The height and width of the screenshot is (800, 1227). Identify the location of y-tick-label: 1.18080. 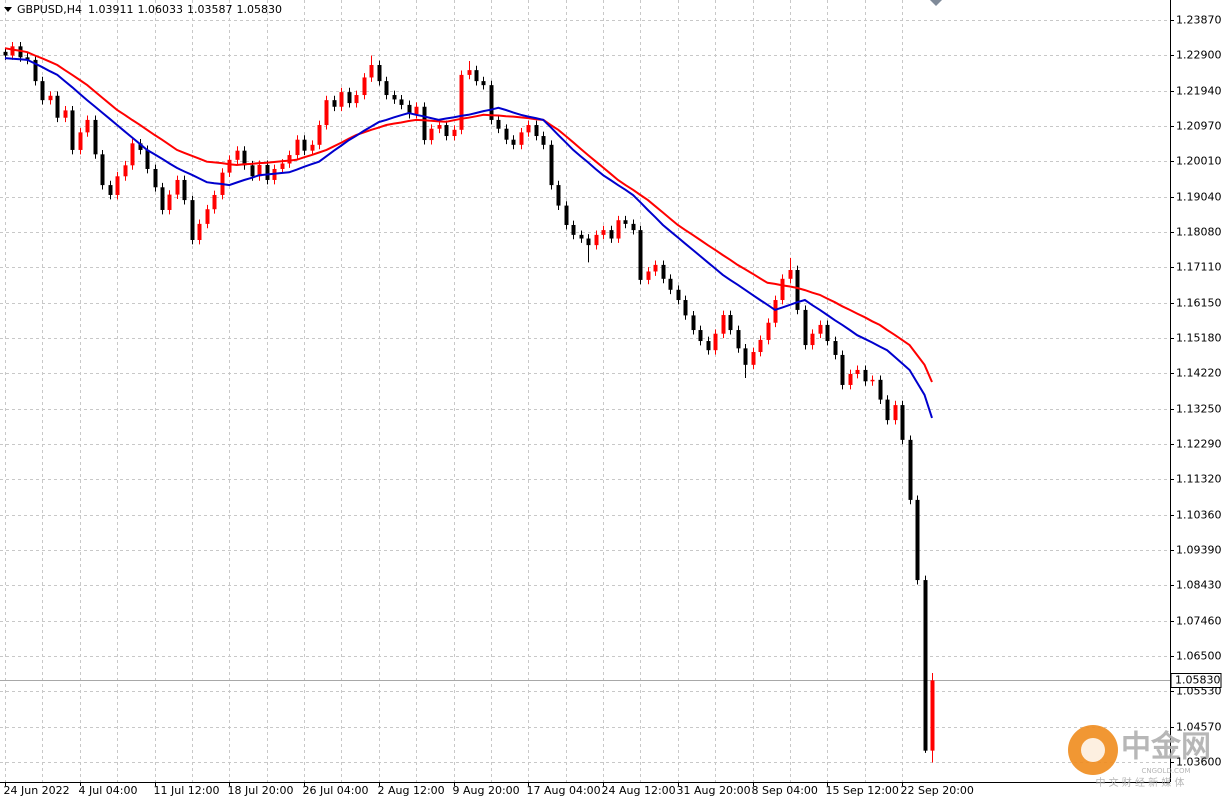
(1199, 232).